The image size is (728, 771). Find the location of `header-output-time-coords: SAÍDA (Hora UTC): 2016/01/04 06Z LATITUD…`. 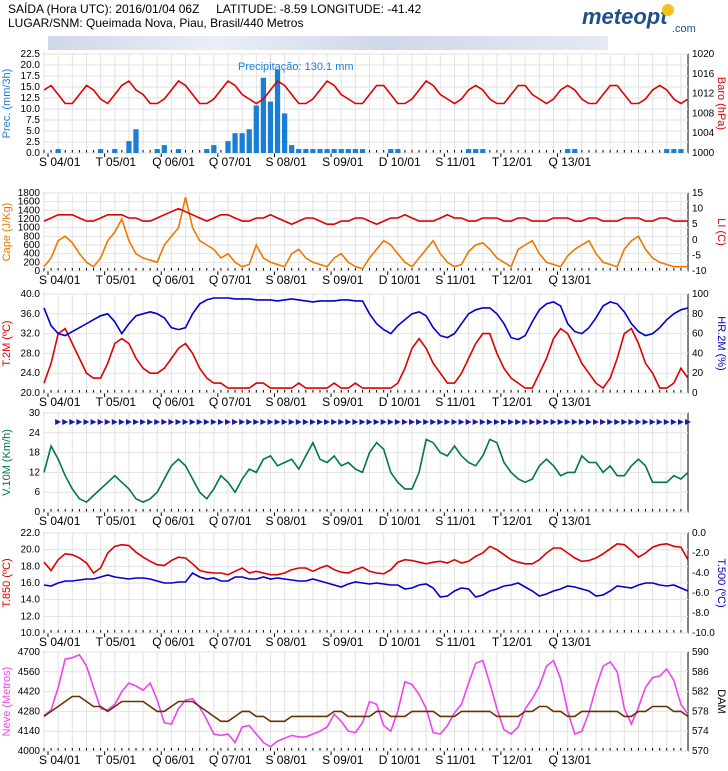

header-output-time-coords: SAÍDA (Hora UTC): 2016/01/04 06Z LATITUD… is located at coordinates (215, 9).